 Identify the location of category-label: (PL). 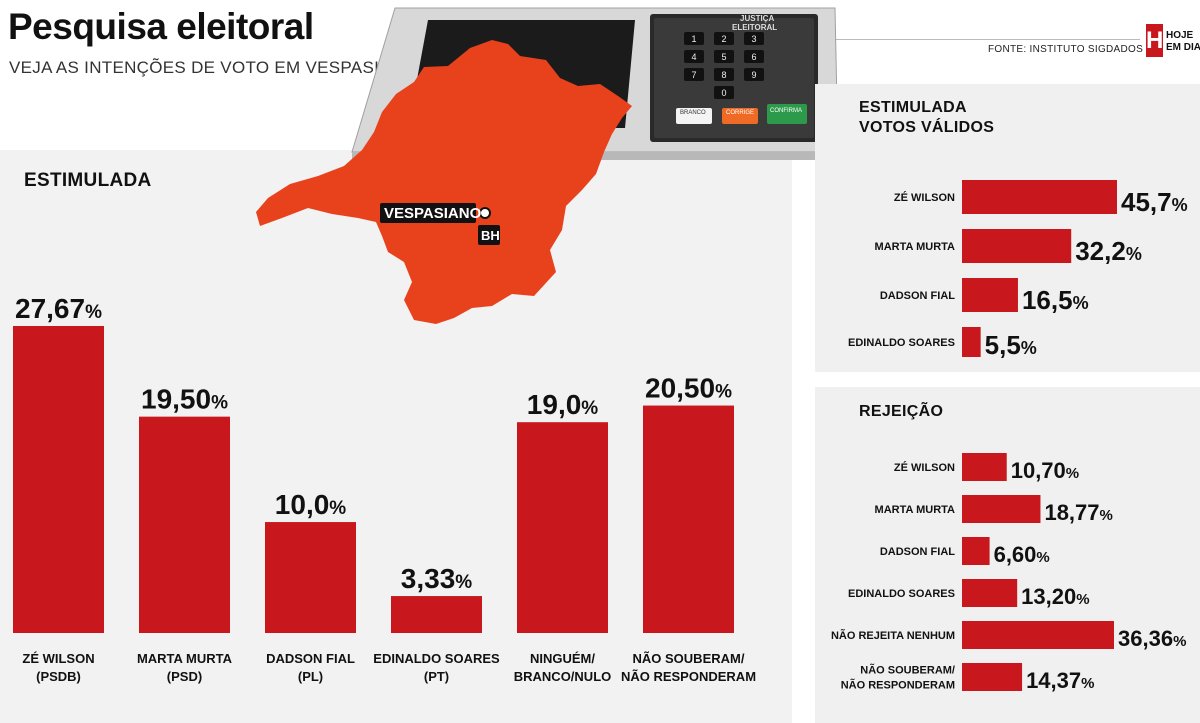
(310, 676).